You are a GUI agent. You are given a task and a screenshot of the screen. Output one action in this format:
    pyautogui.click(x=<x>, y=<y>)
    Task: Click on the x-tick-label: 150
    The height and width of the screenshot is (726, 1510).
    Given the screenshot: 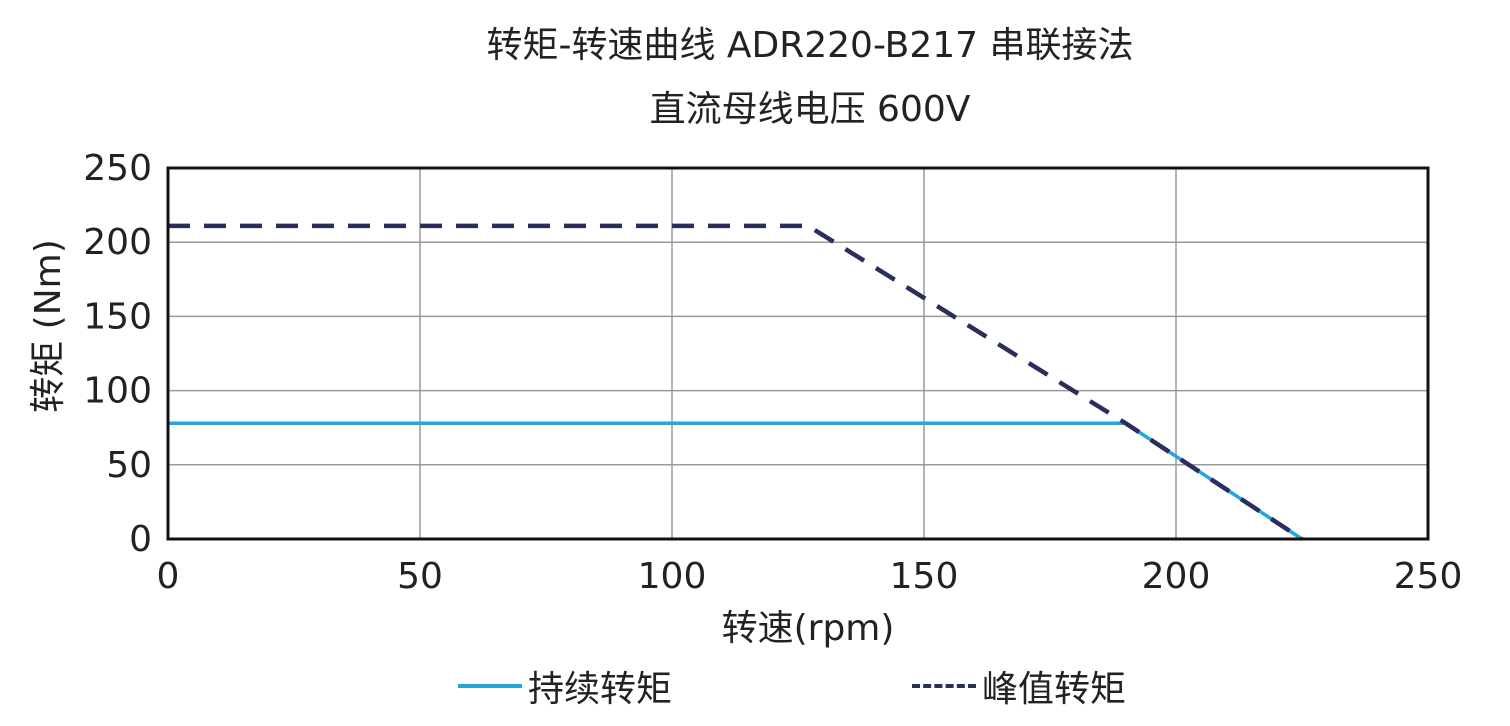 What is the action you would take?
    pyautogui.click(x=924, y=576)
    